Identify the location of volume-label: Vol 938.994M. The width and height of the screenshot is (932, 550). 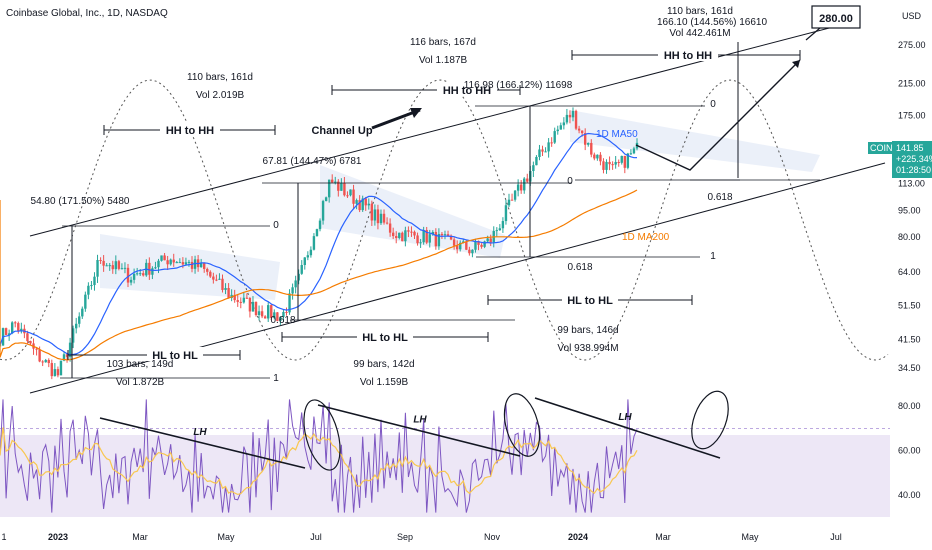
(587, 348).